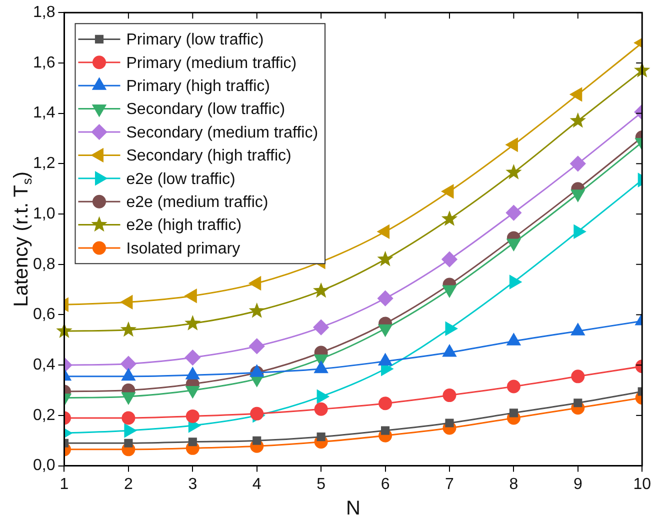 The width and height of the screenshot is (654, 521). I want to click on legend-label: Primary (low traffic), so click(195, 40).